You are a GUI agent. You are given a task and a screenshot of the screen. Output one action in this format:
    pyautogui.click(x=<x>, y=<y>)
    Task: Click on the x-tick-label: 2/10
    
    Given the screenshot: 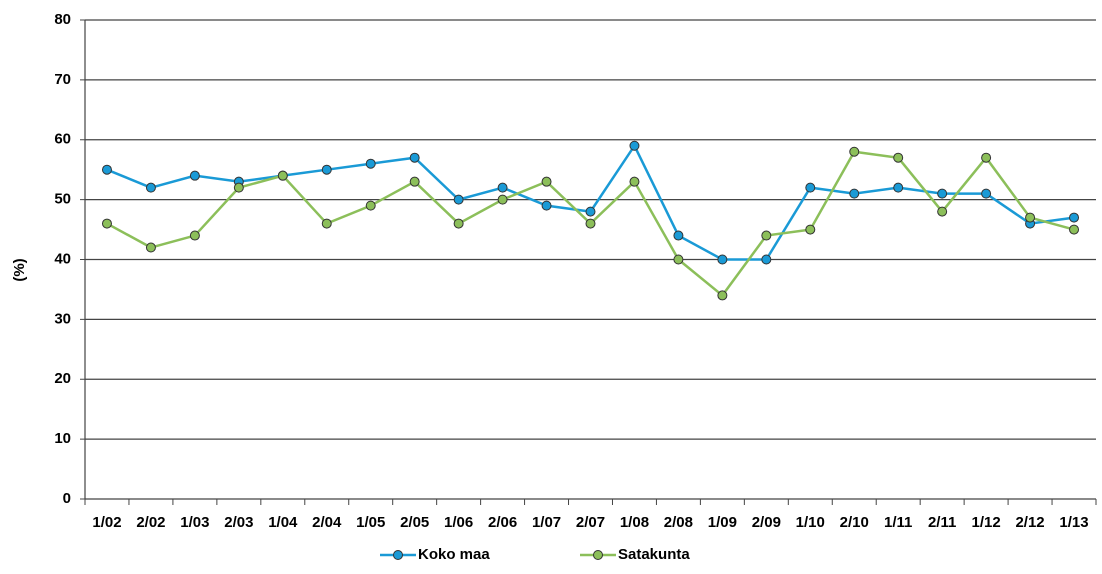 What is the action you would take?
    pyautogui.click(x=854, y=522)
    